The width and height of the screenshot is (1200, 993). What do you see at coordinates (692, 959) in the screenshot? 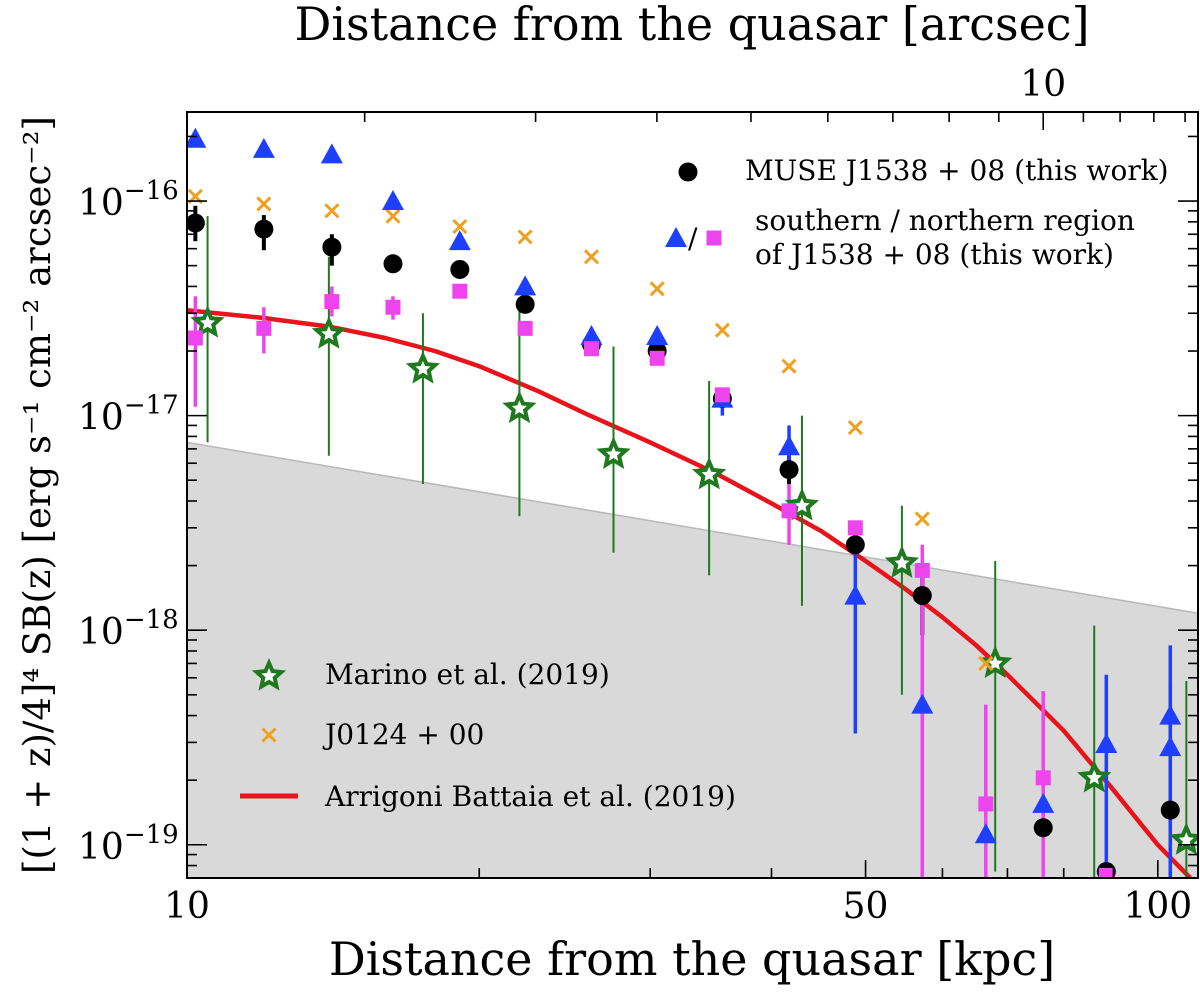
I see `x-axis-title: Distance from the quasar [kpc]` at bounding box center [692, 959].